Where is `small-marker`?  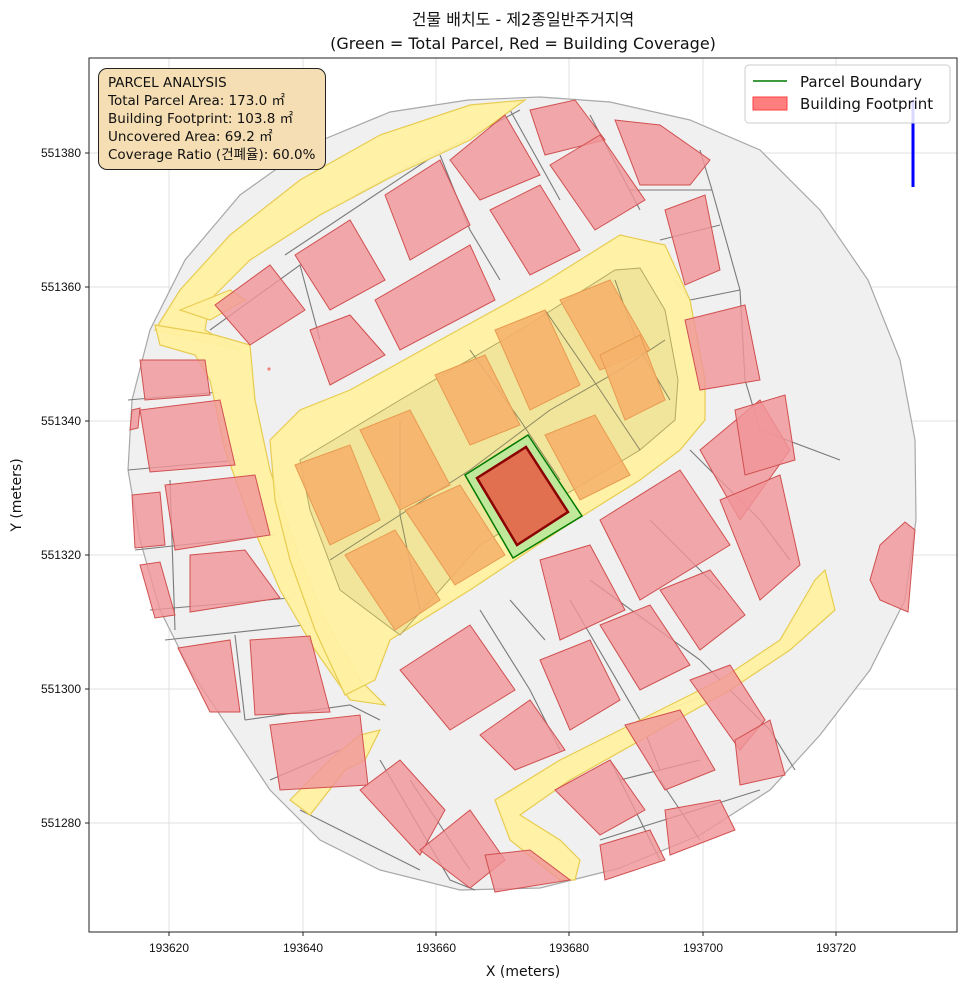 small-marker is located at coordinates (269, 369).